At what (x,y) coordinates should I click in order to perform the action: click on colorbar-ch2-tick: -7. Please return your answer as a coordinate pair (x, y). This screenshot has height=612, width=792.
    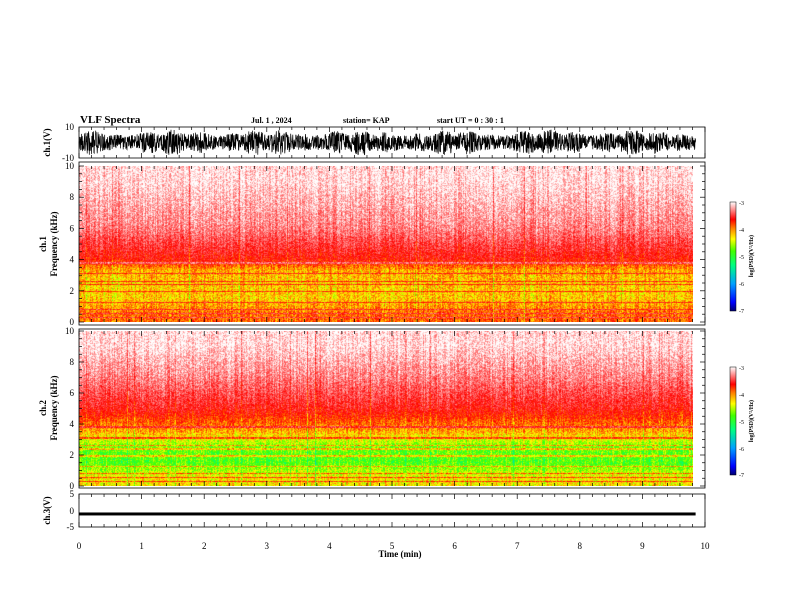
    Looking at the image, I should click on (741, 476).